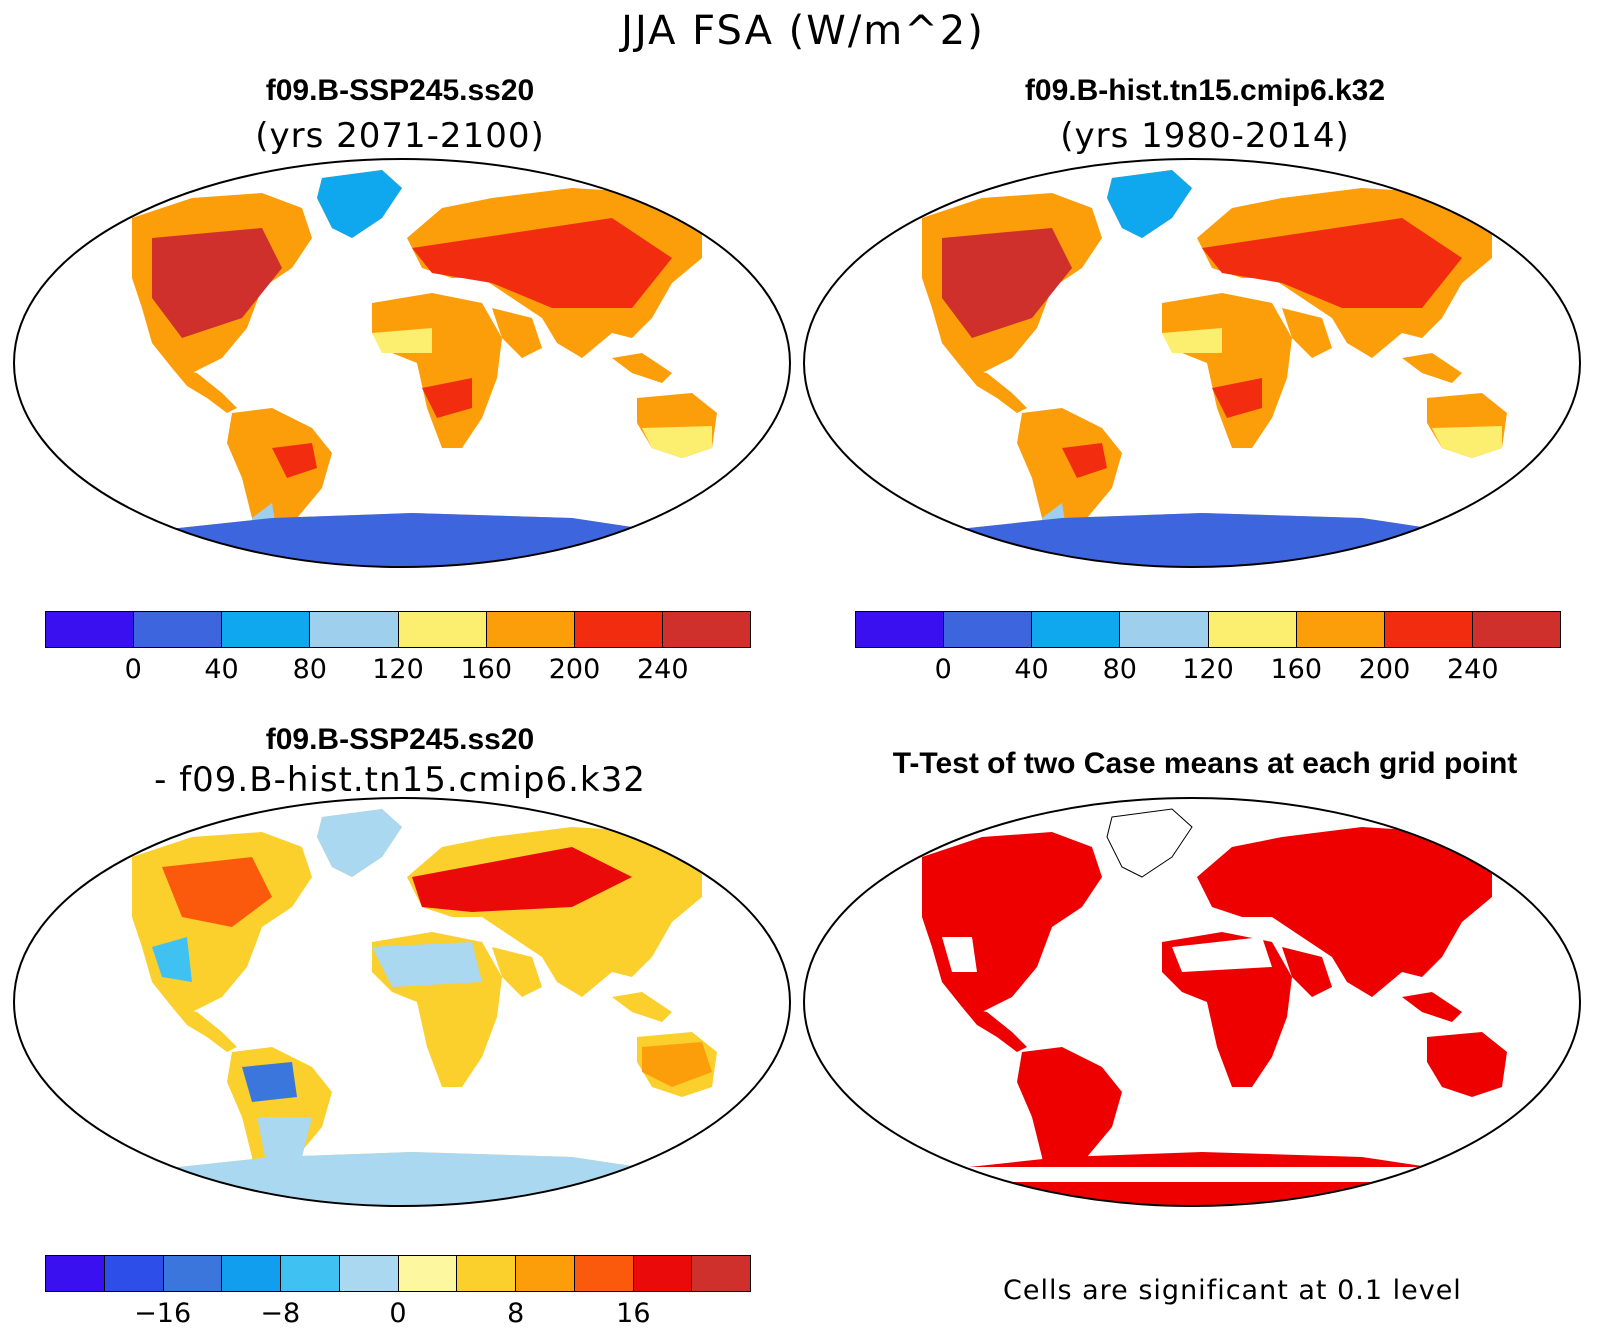 The height and width of the screenshot is (1329, 1606). I want to click on significance-note: Cells are significant at 0.1 level, so click(1232, 1290).